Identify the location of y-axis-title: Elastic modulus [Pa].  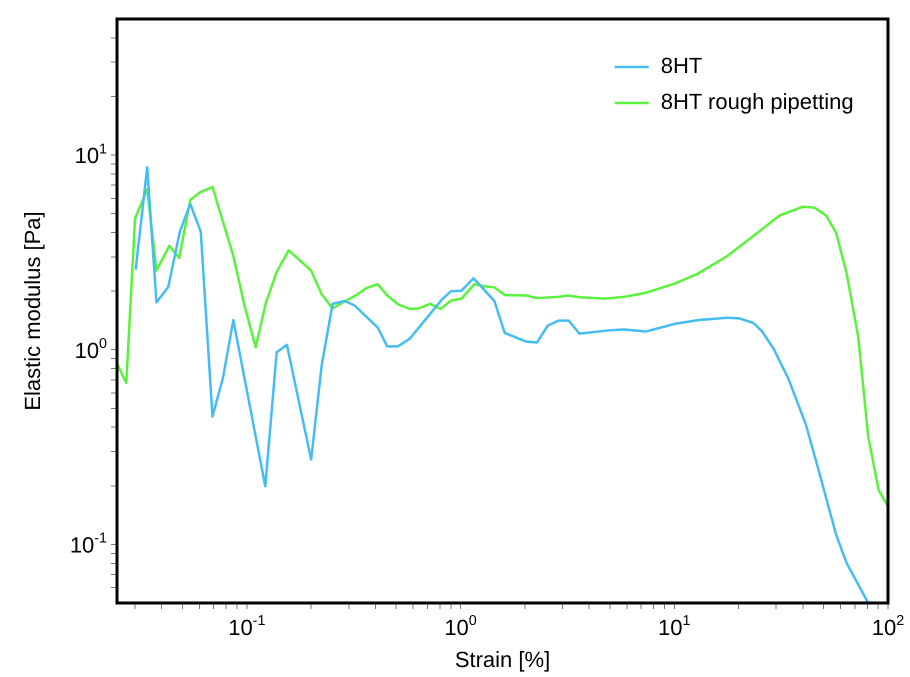
(33, 311).